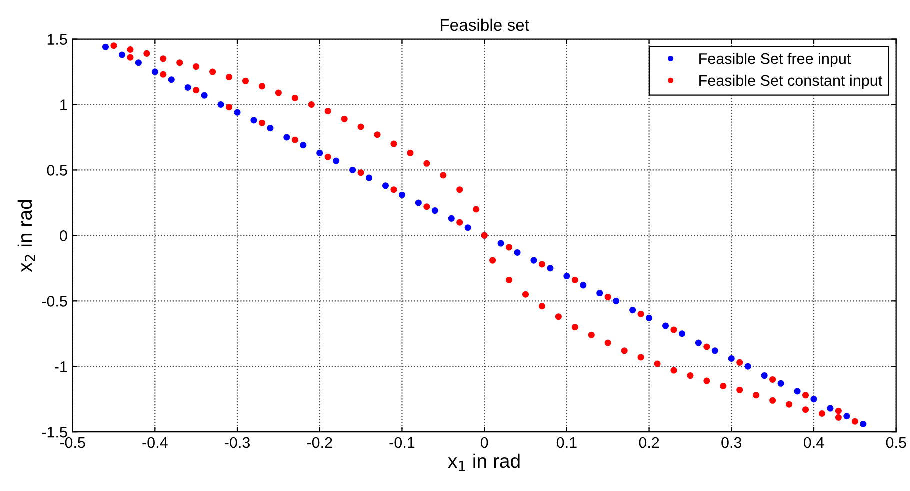 The width and height of the screenshot is (910, 491). Describe the element at coordinates (566, 442) in the screenshot. I see `x-tick-label: 0.1` at that location.